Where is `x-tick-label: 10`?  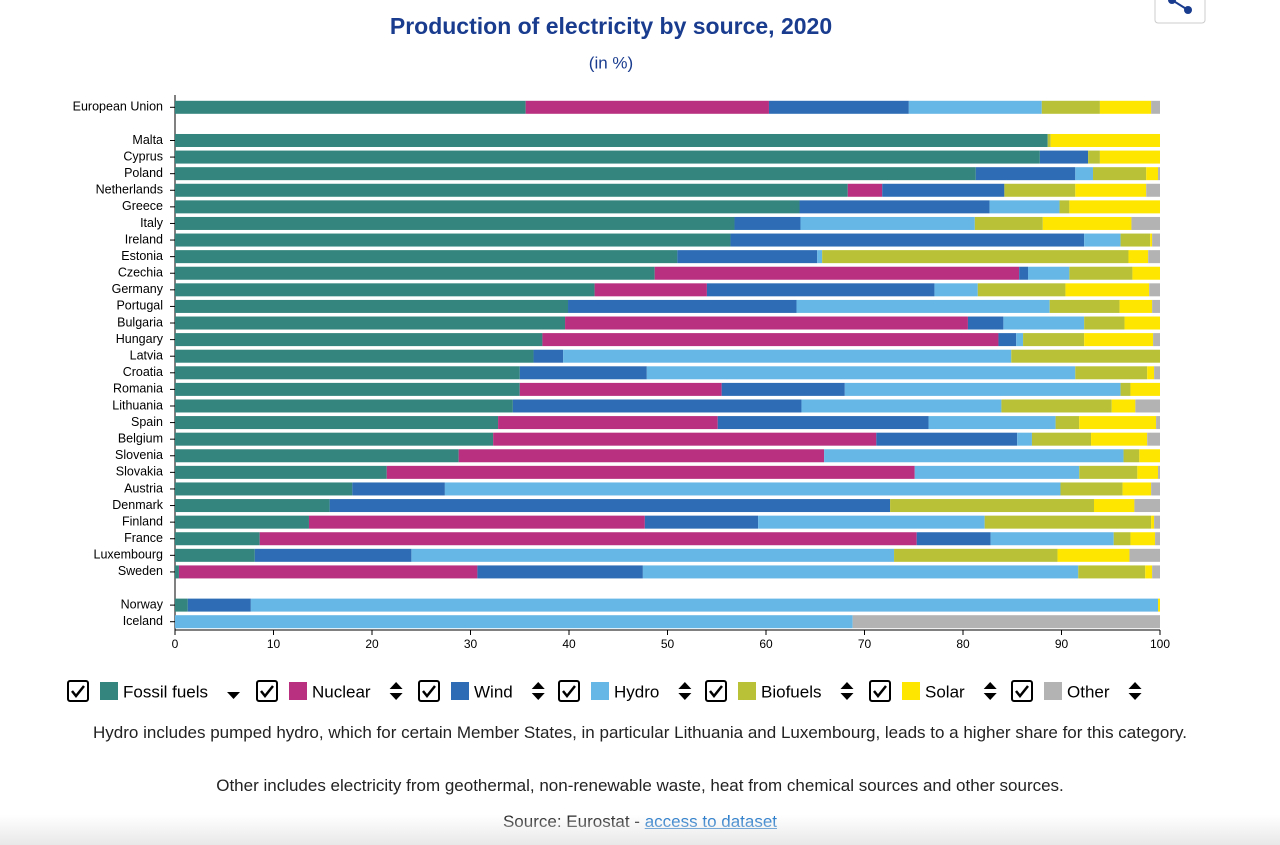
x-tick-label: 10 is located at coordinates (274, 644).